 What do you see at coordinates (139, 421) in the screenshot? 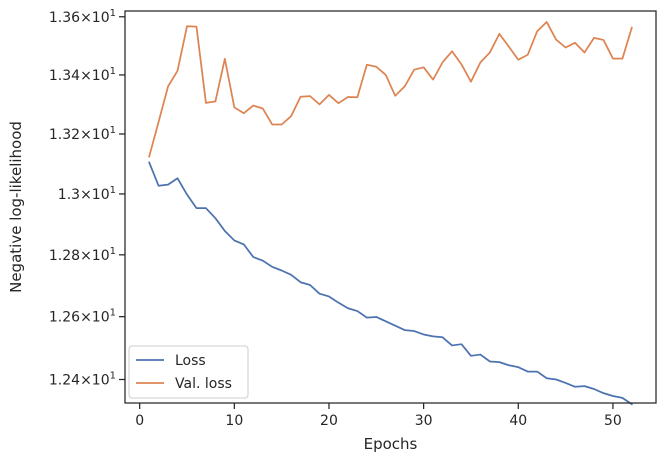
I see `x-tick-label: 0` at bounding box center [139, 421].